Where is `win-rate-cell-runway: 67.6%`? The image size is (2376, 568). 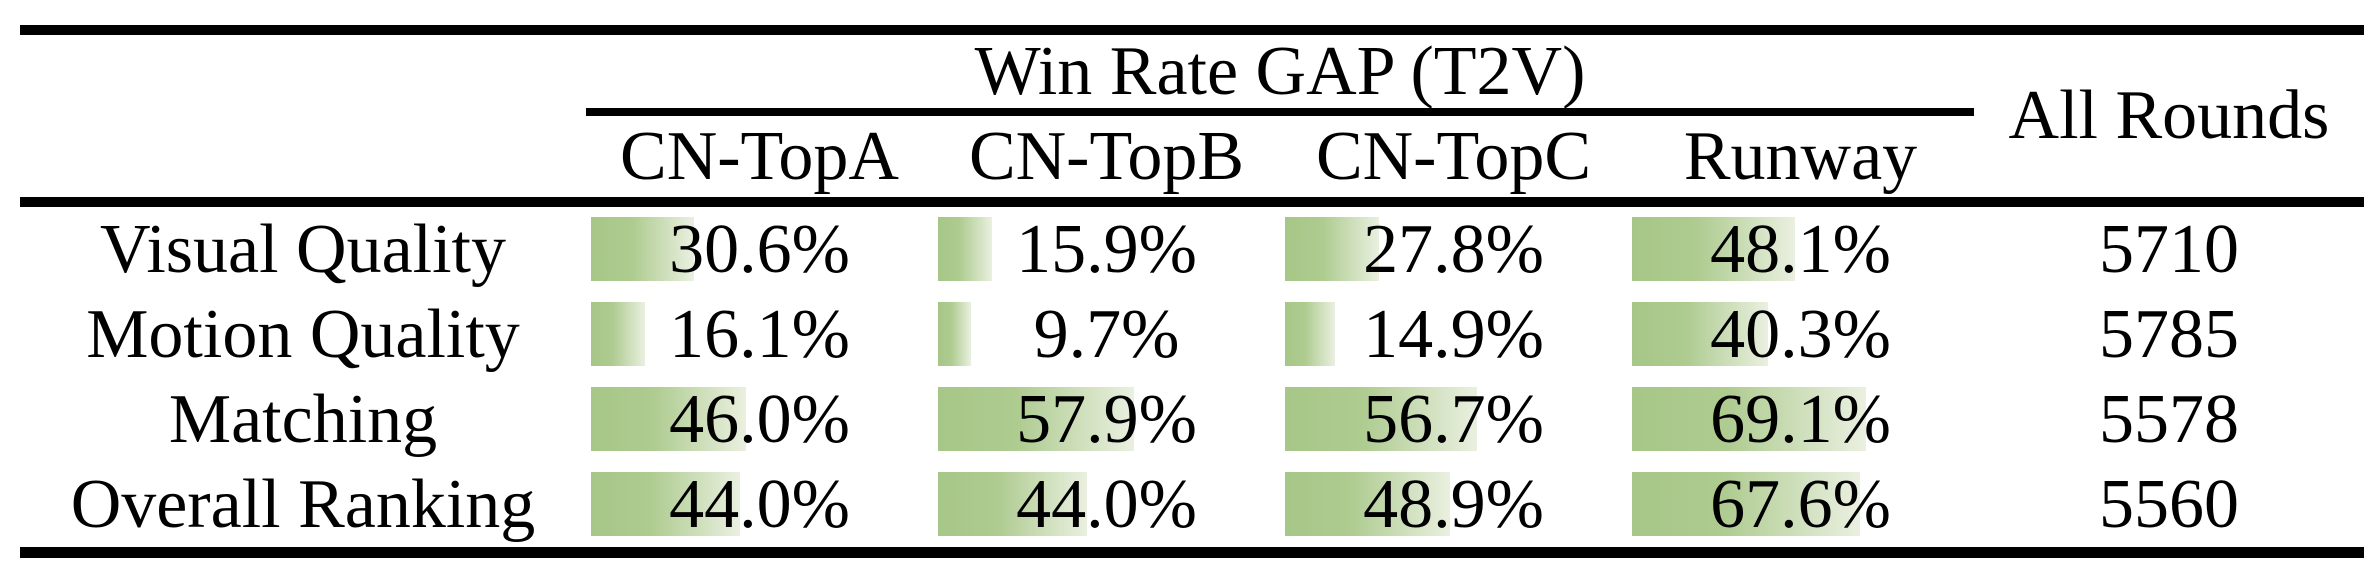 win-rate-cell-runway: 67.6% is located at coordinates (1800, 504).